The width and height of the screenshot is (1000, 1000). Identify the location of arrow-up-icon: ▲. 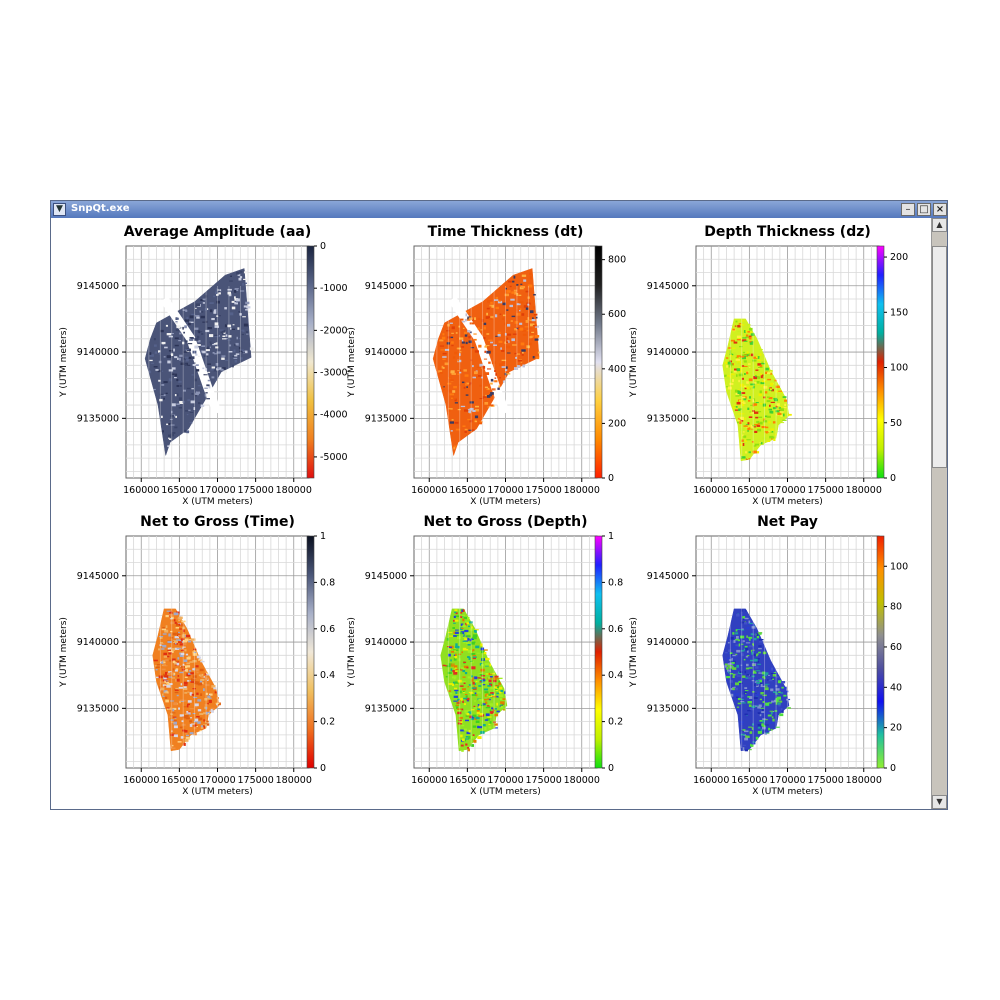
(939, 225).